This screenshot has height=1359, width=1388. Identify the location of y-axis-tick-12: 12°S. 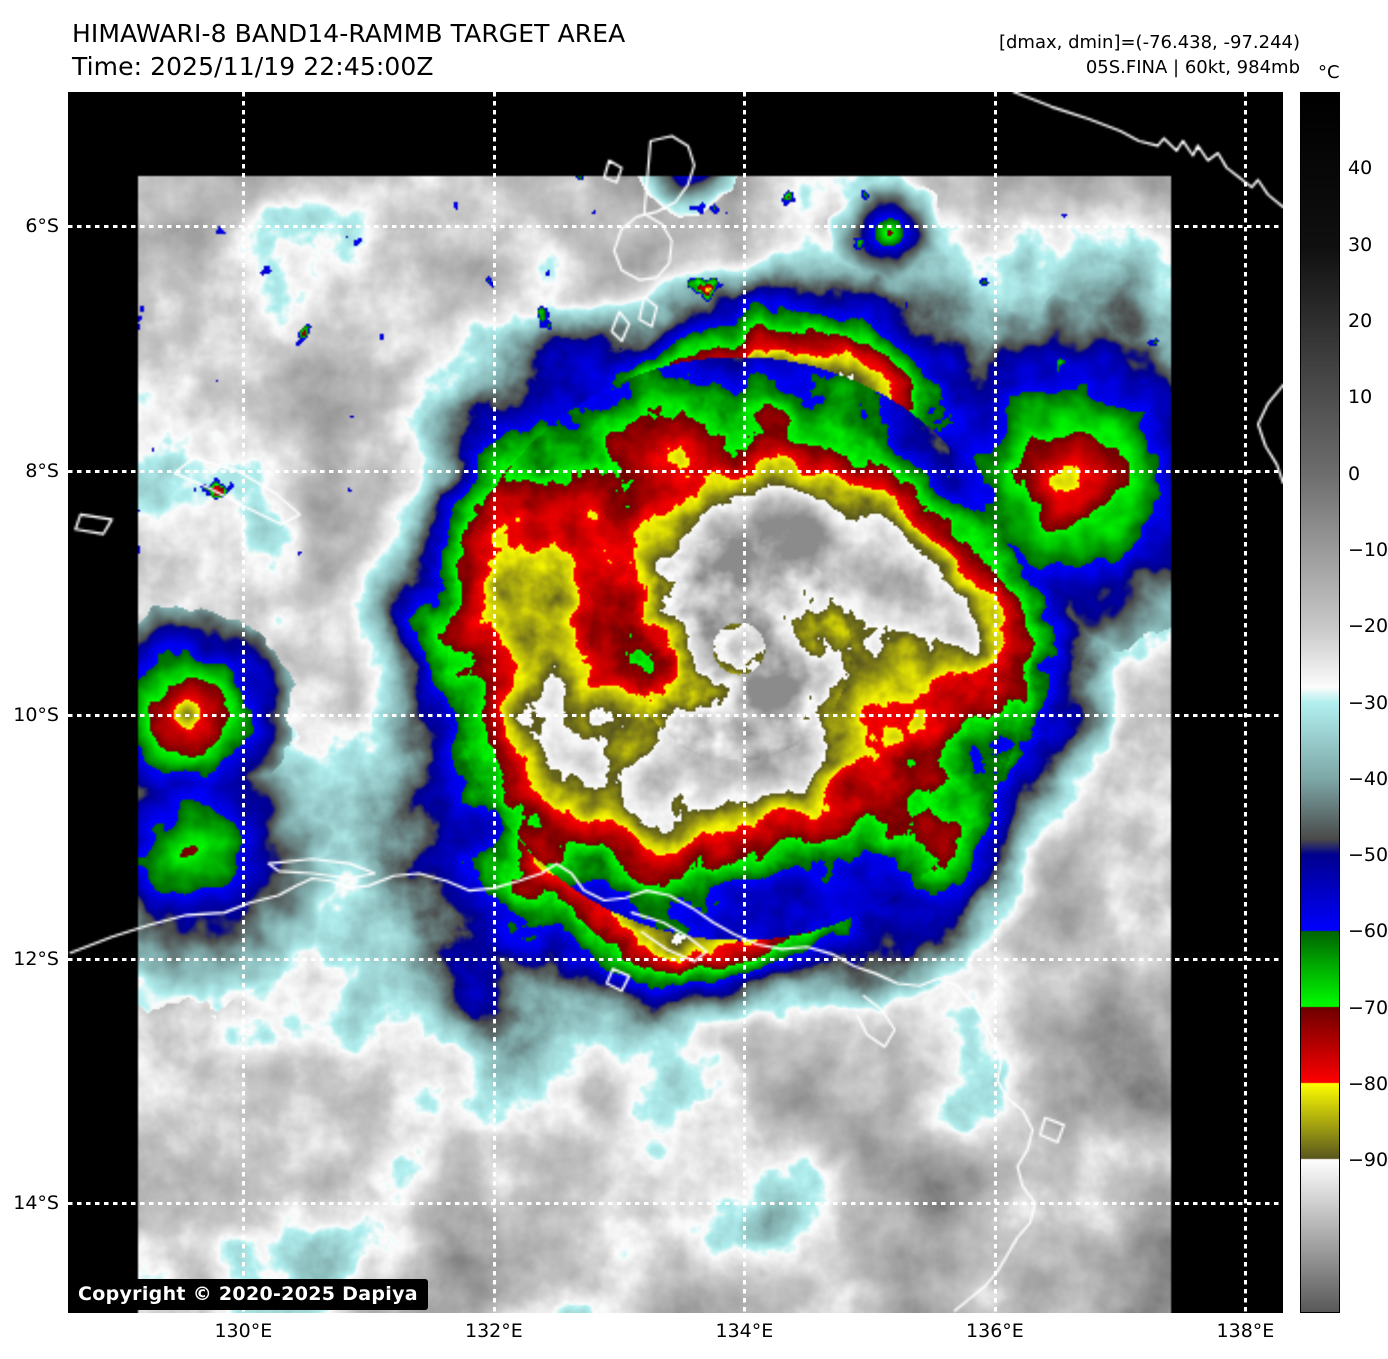
(36, 958).